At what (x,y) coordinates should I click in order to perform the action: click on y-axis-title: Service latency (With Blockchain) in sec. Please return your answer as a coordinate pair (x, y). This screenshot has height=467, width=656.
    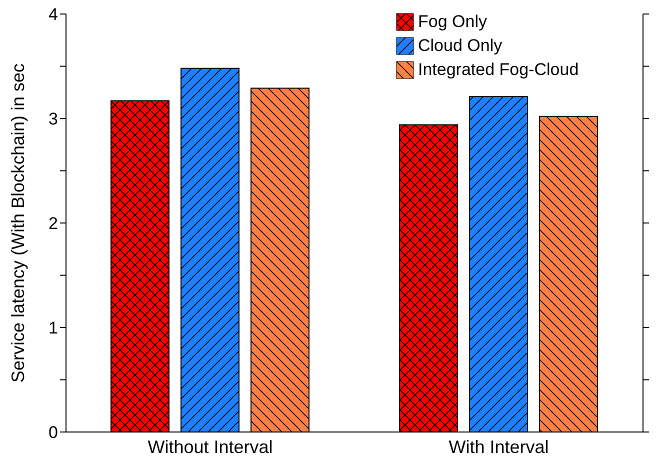
    Looking at the image, I should click on (18, 223).